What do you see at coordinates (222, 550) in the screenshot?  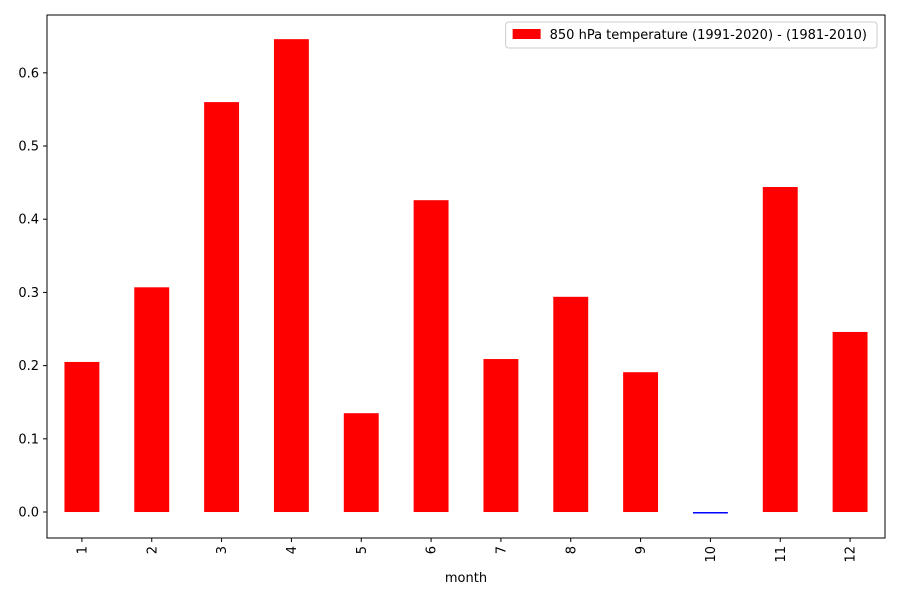 I see `x-tick-label: 3` at bounding box center [222, 550].